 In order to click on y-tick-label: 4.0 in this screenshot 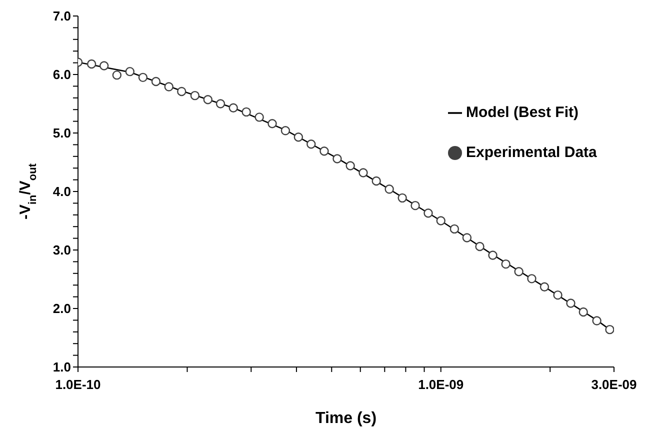, I will do `click(61, 192)`.